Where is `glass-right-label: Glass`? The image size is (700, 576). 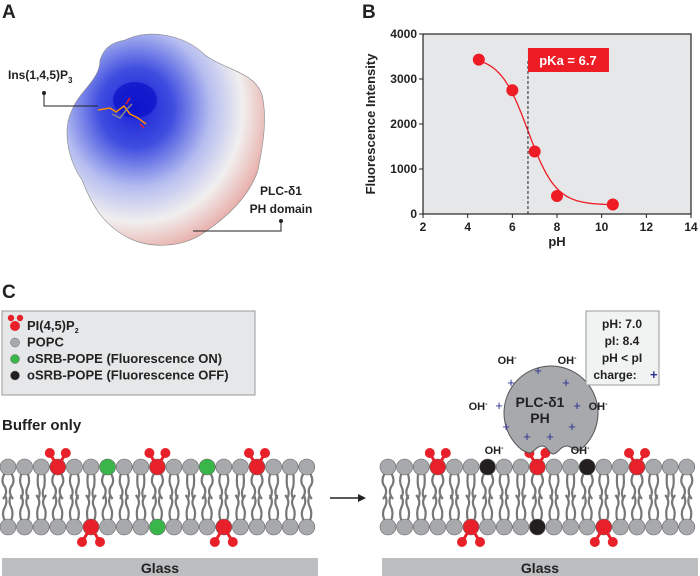 glass-right-label: Glass is located at coordinates (540, 568).